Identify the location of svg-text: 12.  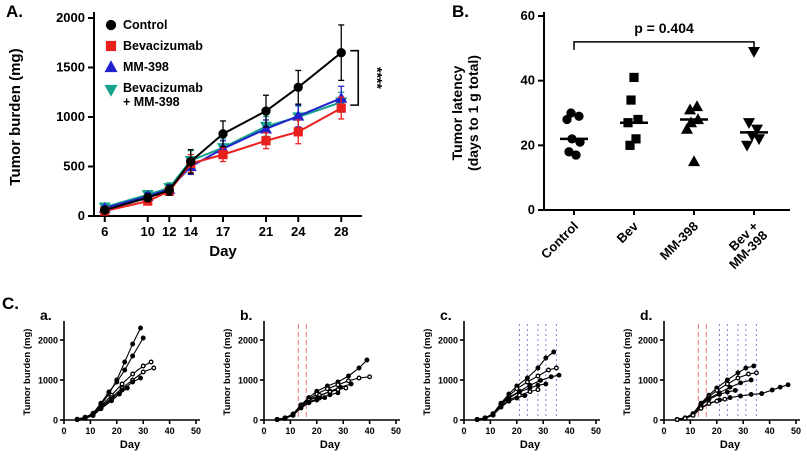
(169, 231).